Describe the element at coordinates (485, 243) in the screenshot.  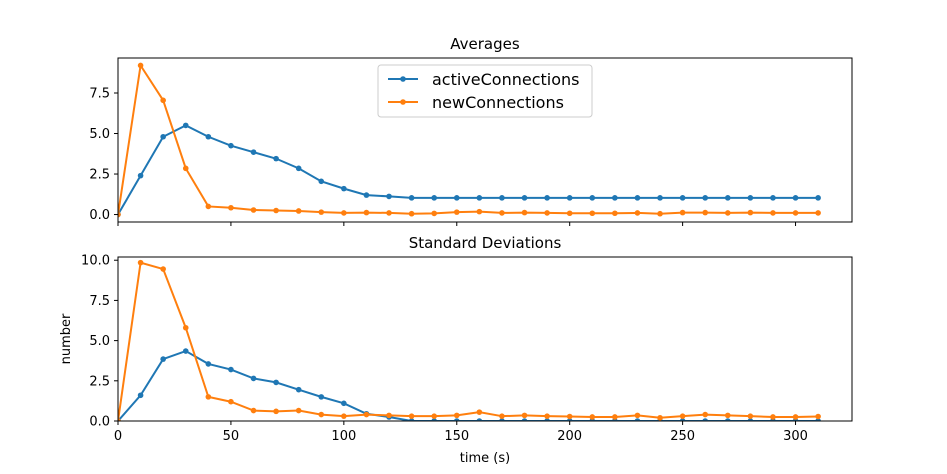
I see `stddev-title: Standard Deviations` at that location.